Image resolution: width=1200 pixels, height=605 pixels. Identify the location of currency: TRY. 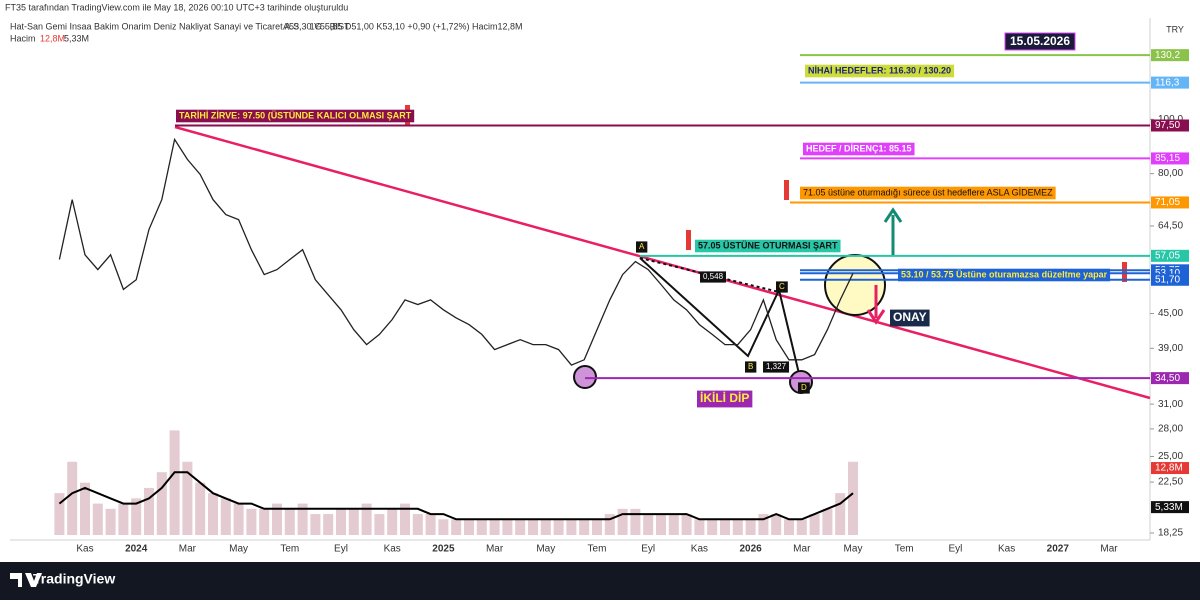
(1175, 29).